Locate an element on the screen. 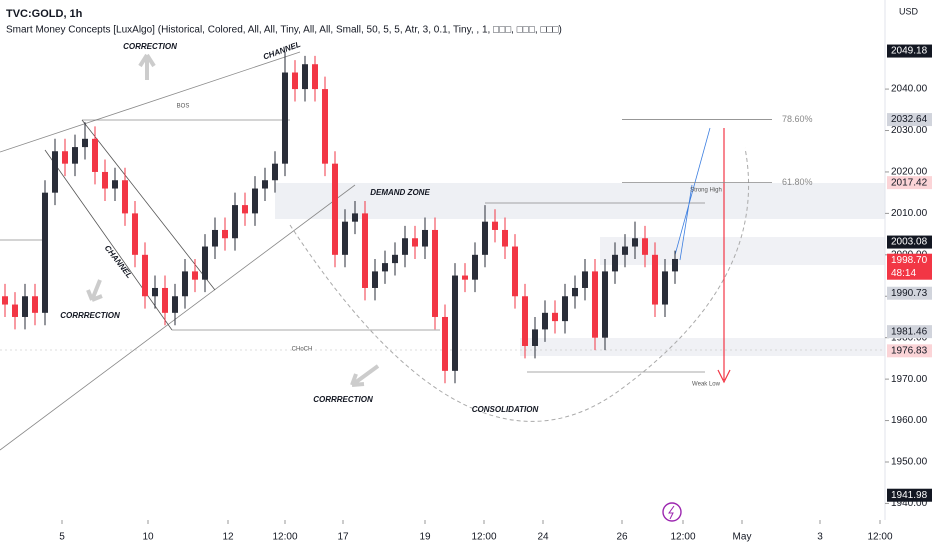 The height and width of the screenshot is (550, 932). price-tag-label: 1998.70 is located at coordinates (909, 260).